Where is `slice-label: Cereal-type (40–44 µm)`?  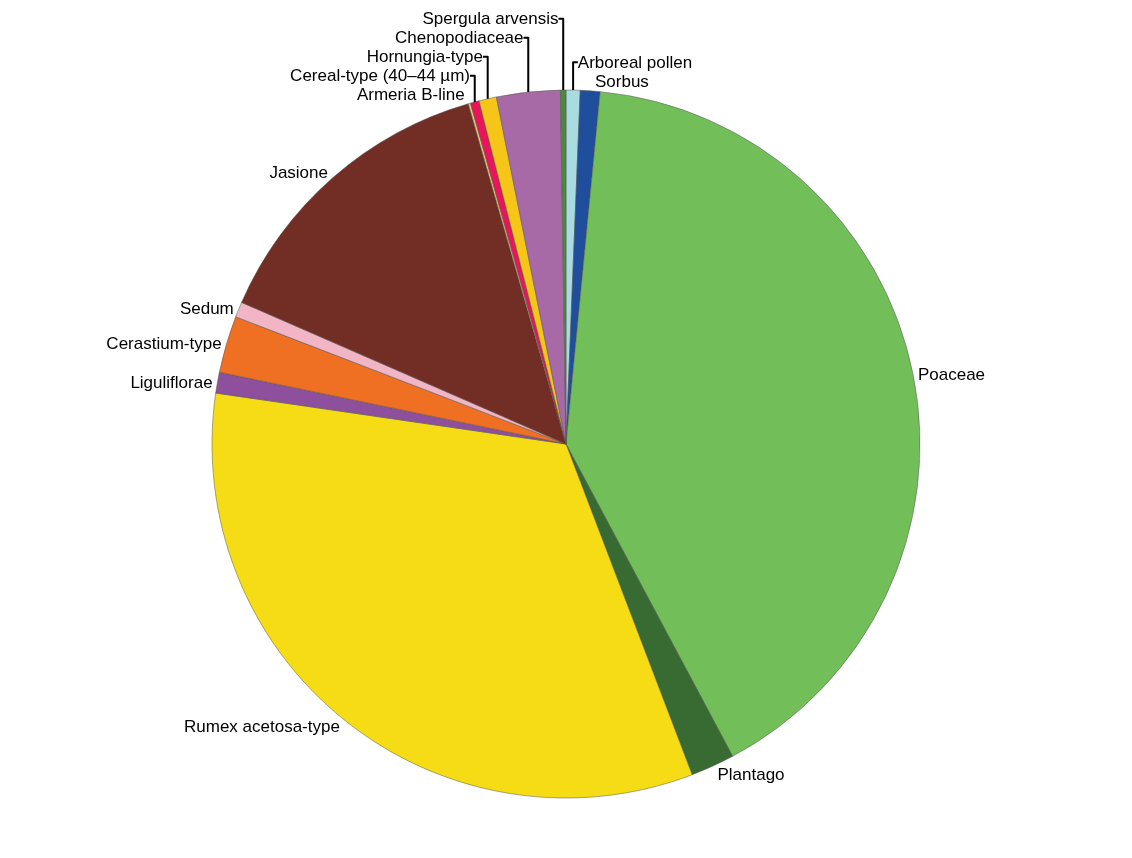
slice-label: Cereal-type (40–44 µm) is located at coordinates (380, 76).